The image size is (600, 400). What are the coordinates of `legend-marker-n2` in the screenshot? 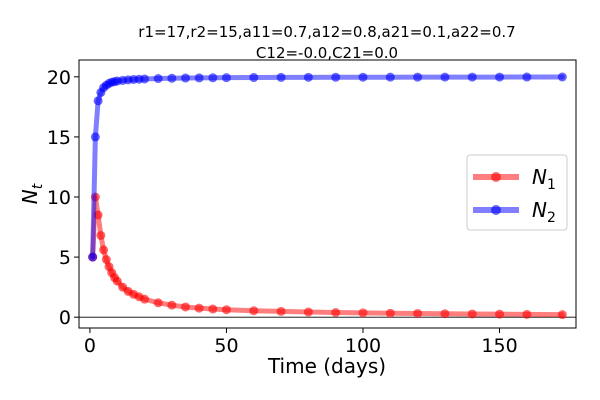 It's located at (496, 210).